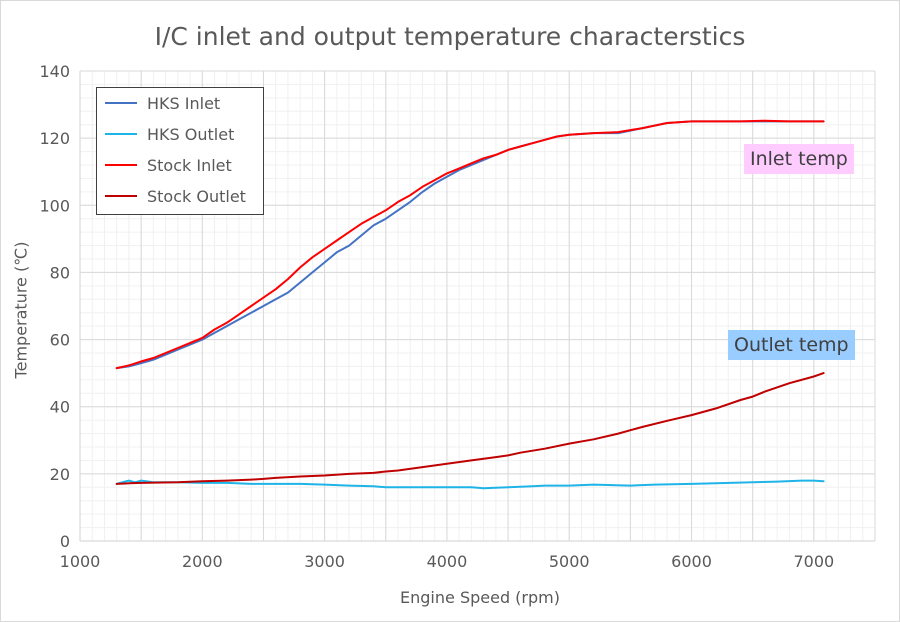 This screenshot has width=900, height=622. I want to click on y-tick-label: 60, so click(60, 340).